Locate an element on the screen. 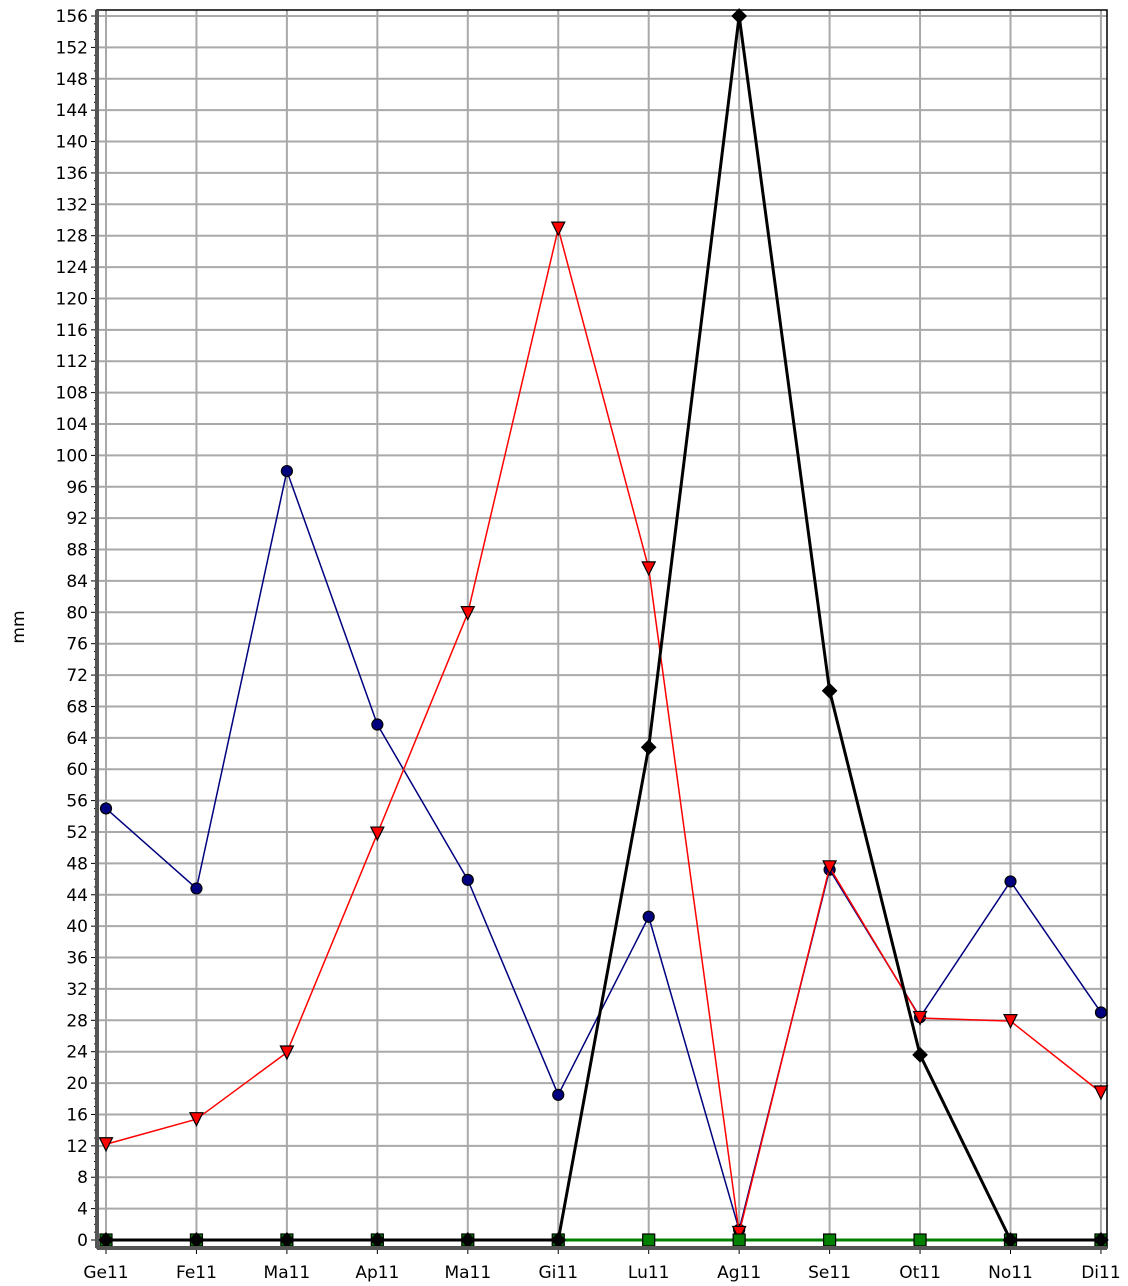 This screenshot has height=1286, width=1128. x-tick-label: Lu11 is located at coordinates (649, 1273).